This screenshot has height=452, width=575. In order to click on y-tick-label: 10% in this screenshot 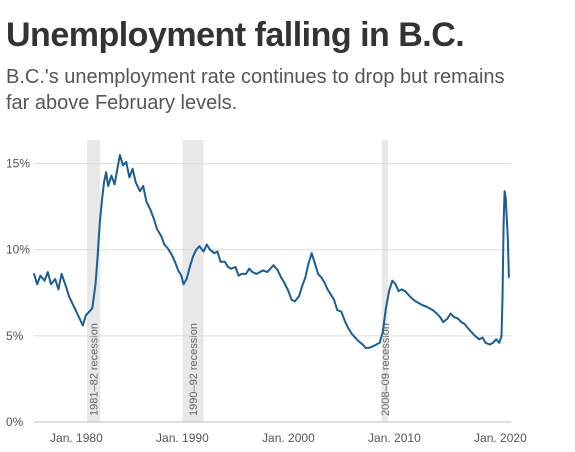, I will do `click(18, 250)`.